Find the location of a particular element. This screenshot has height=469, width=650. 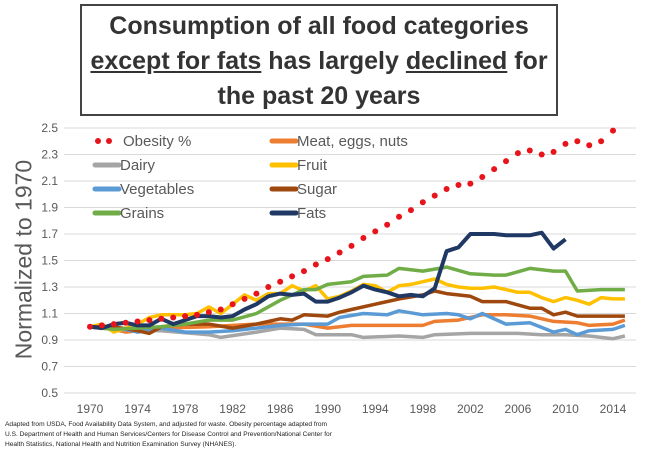

legend-label: Meat, eggs, nuts is located at coordinates (352, 141).